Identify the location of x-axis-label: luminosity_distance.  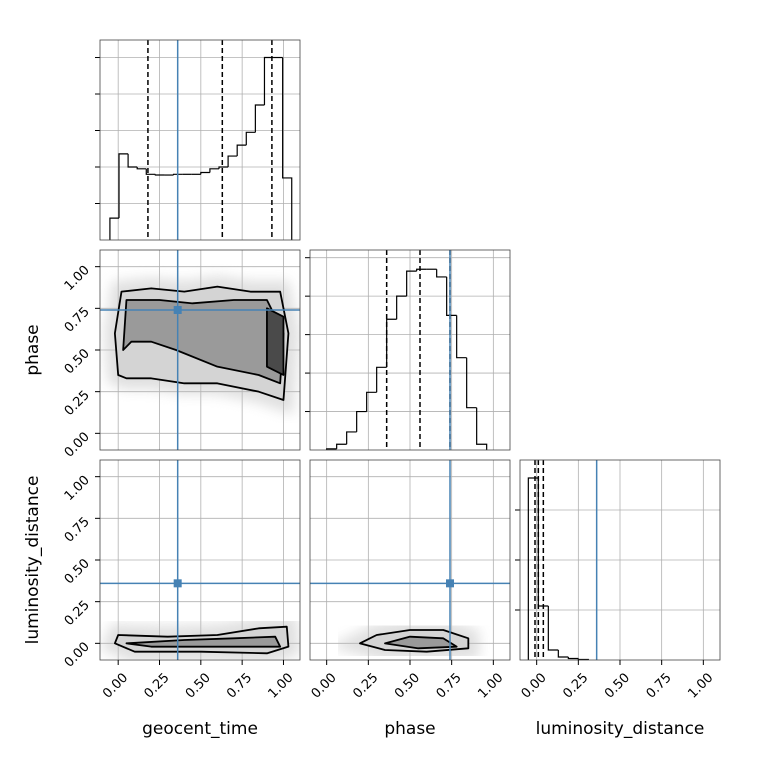
(620, 729).